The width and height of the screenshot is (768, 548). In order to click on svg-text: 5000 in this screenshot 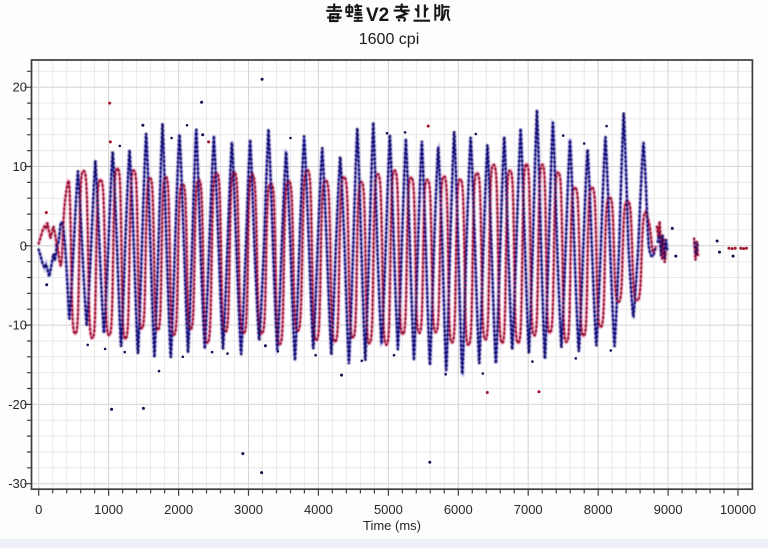, I will do `click(388, 509)`.